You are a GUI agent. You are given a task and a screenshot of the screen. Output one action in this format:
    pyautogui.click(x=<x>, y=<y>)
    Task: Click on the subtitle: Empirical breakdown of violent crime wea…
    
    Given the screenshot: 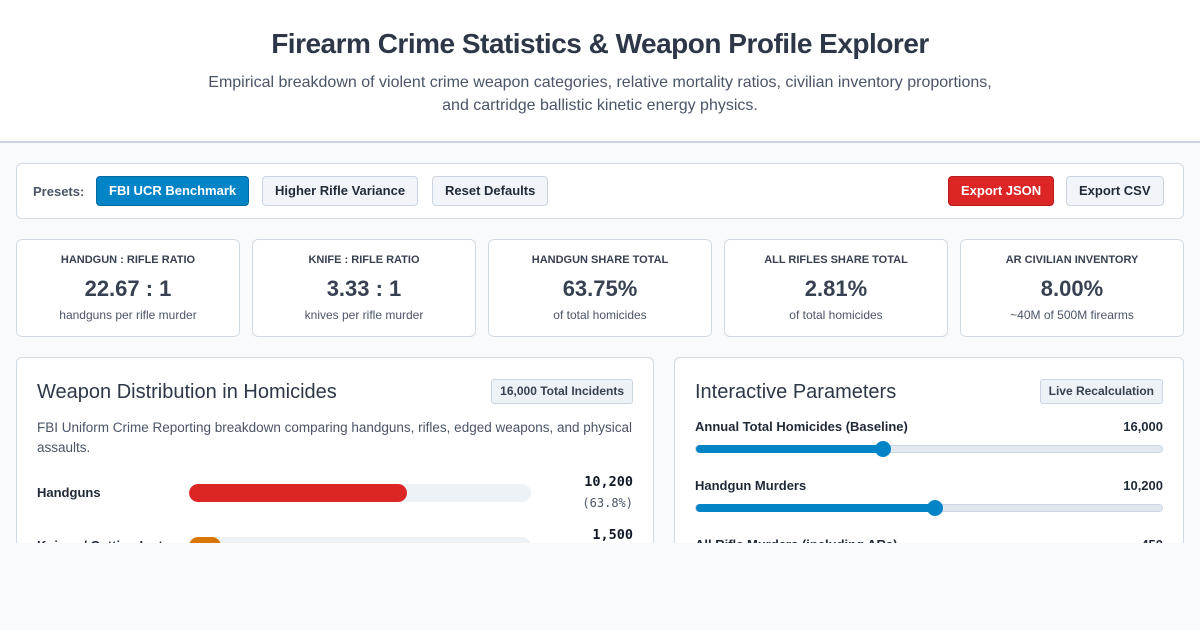 What is the action you would take?
    pyautogui.click(x=600, y=94)
    